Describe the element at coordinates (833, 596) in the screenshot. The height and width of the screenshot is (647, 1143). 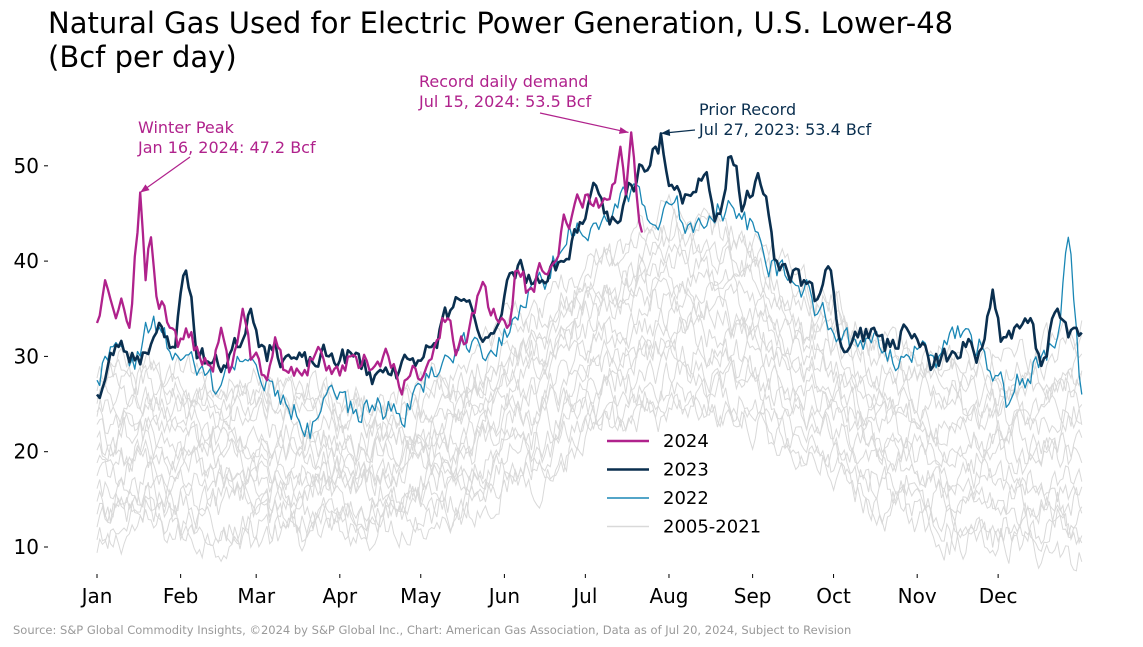
I see `x-tick-label-oct: Oct` at that location.